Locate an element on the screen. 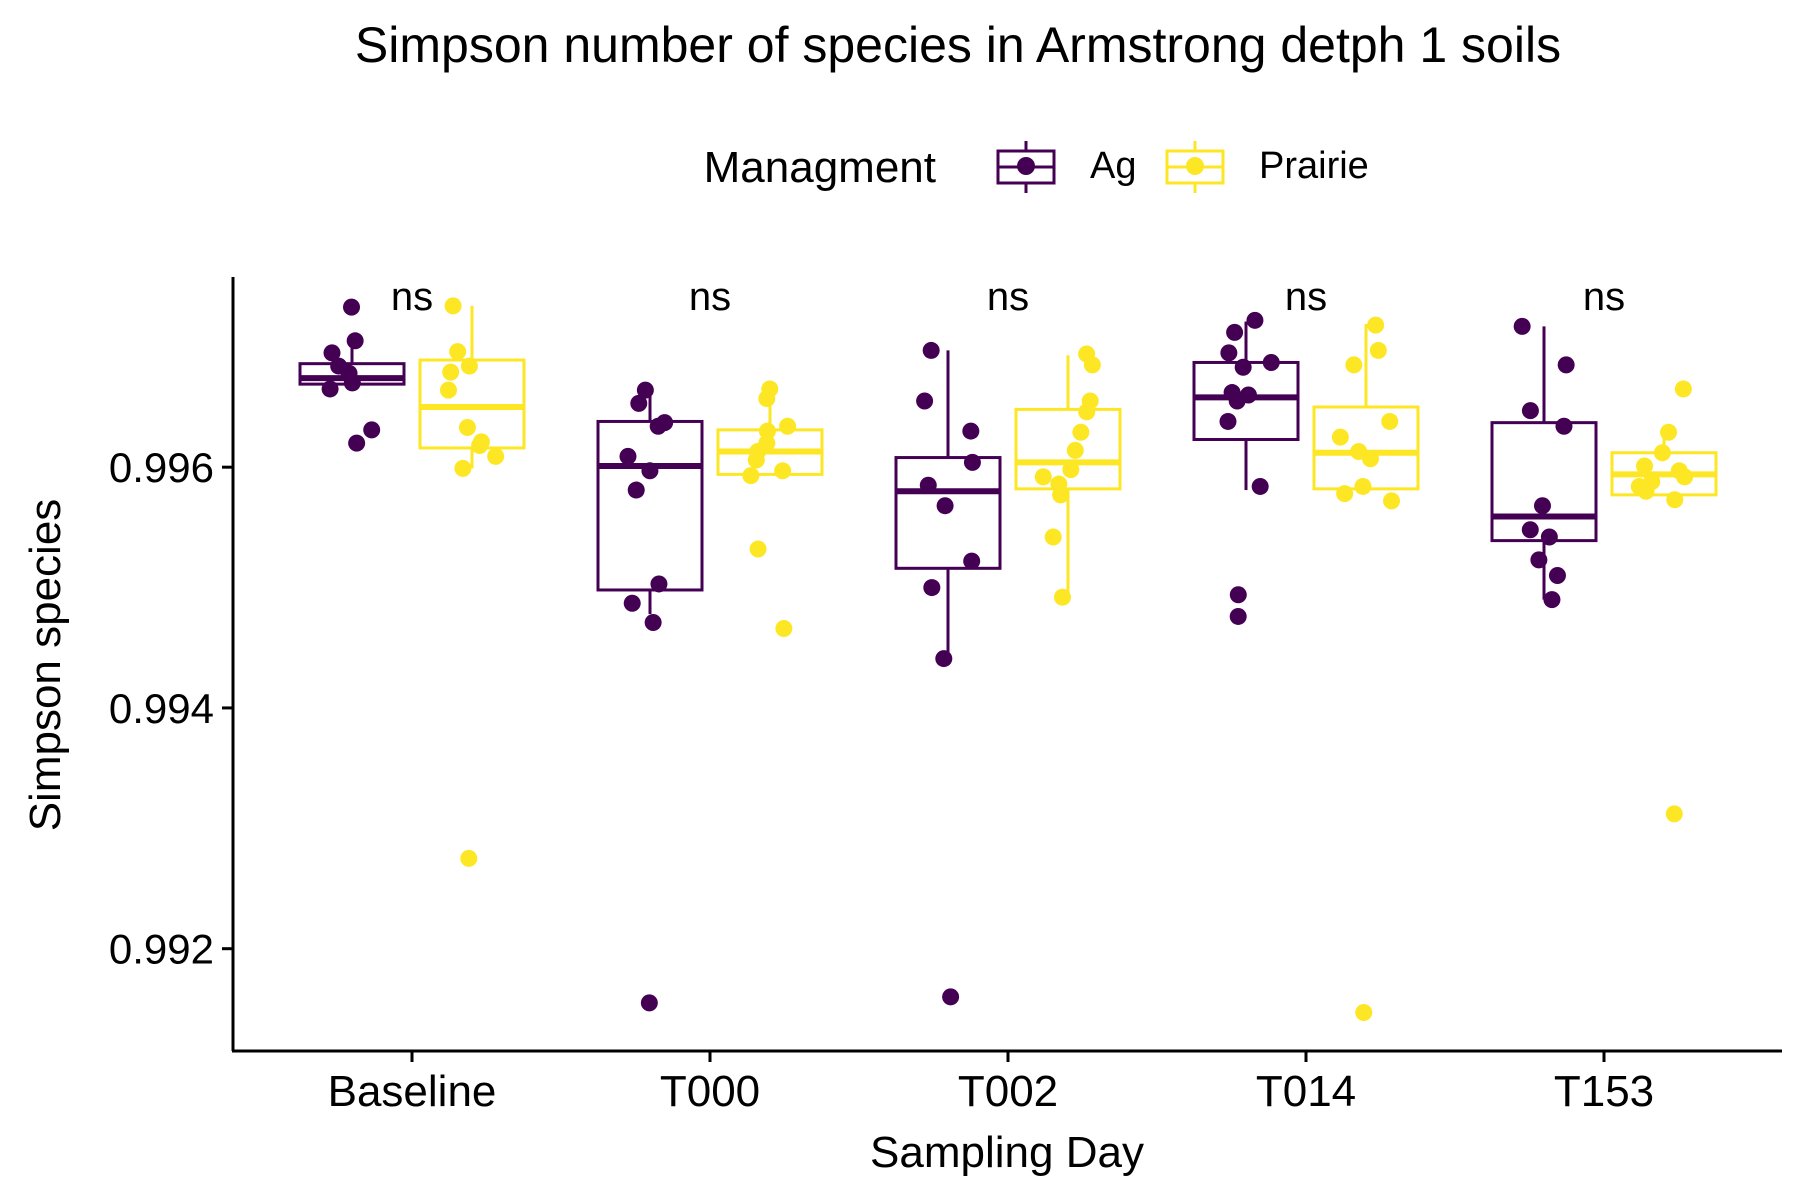  x-tick-label: T014 is located at coordinates (1306, 1091).